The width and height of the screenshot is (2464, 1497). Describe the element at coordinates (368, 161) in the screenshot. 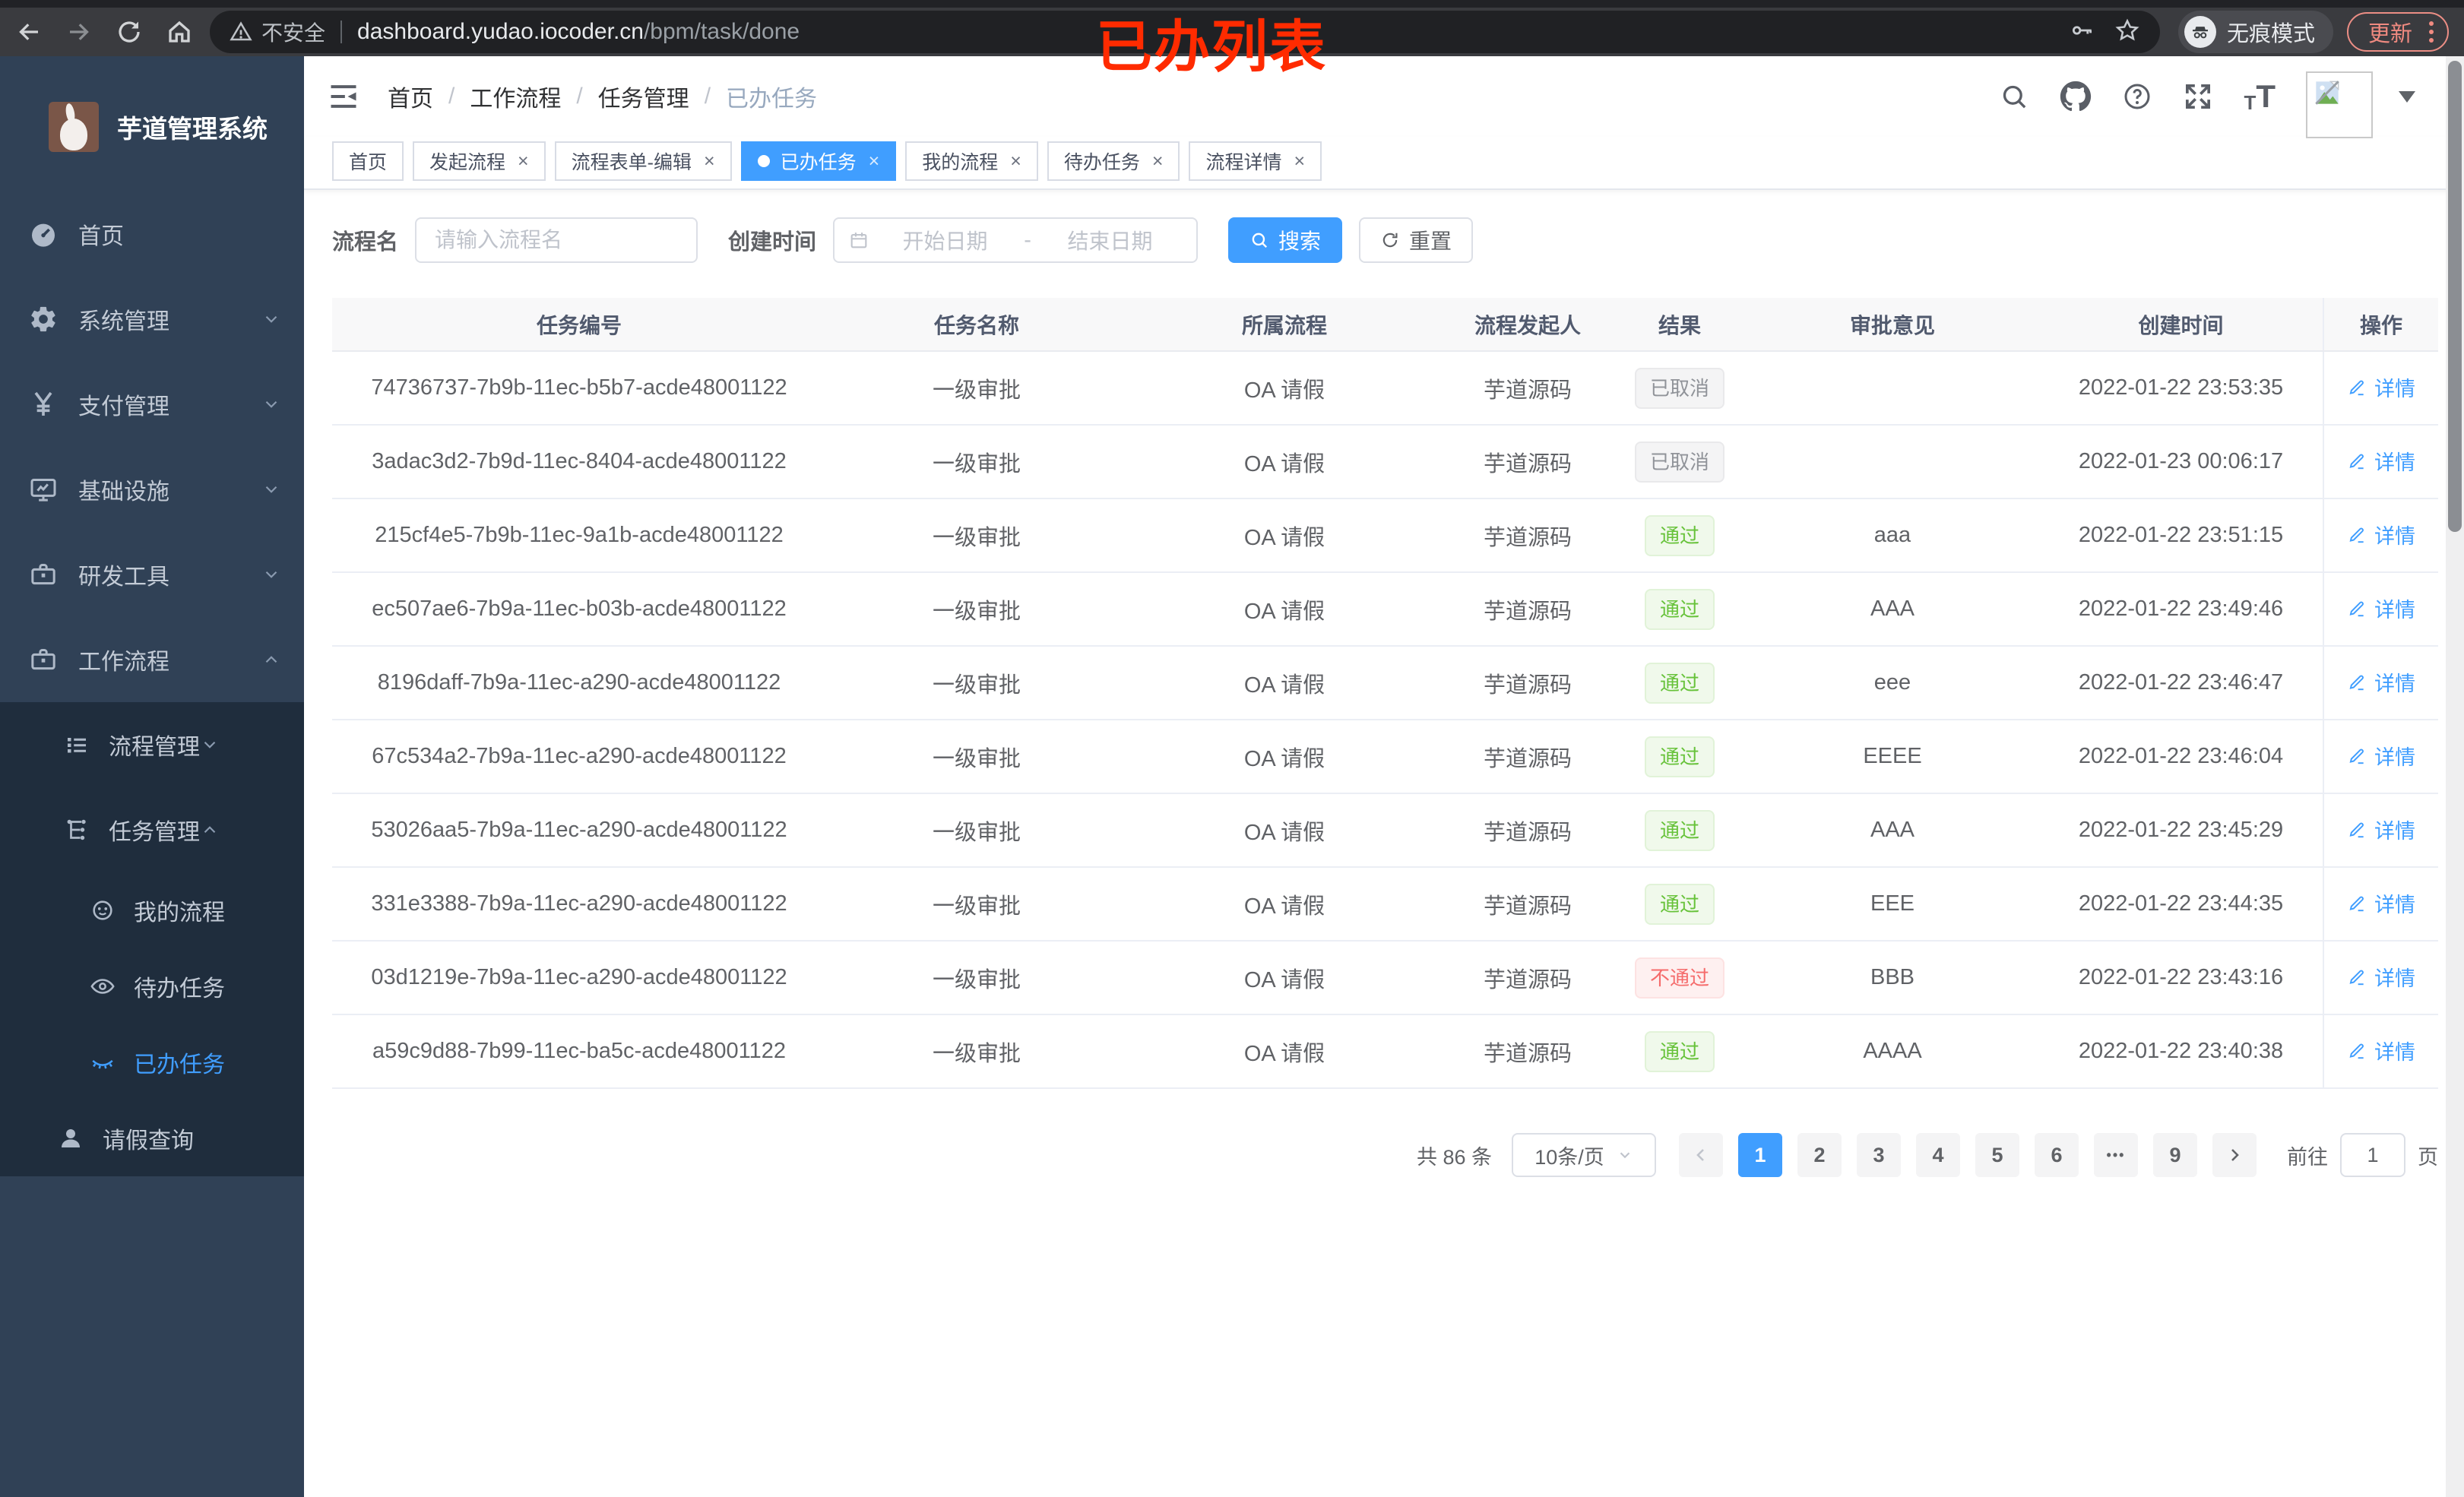

I see `tab-home: 首页` at that location.